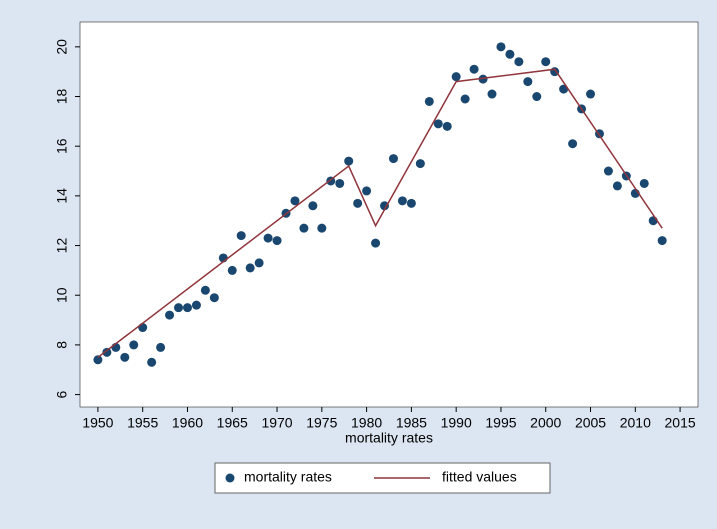  What do you see at coordinates (62, 246) in the screenshot?
I see `y-tick-label: 12` at bounding box center [62, 246].